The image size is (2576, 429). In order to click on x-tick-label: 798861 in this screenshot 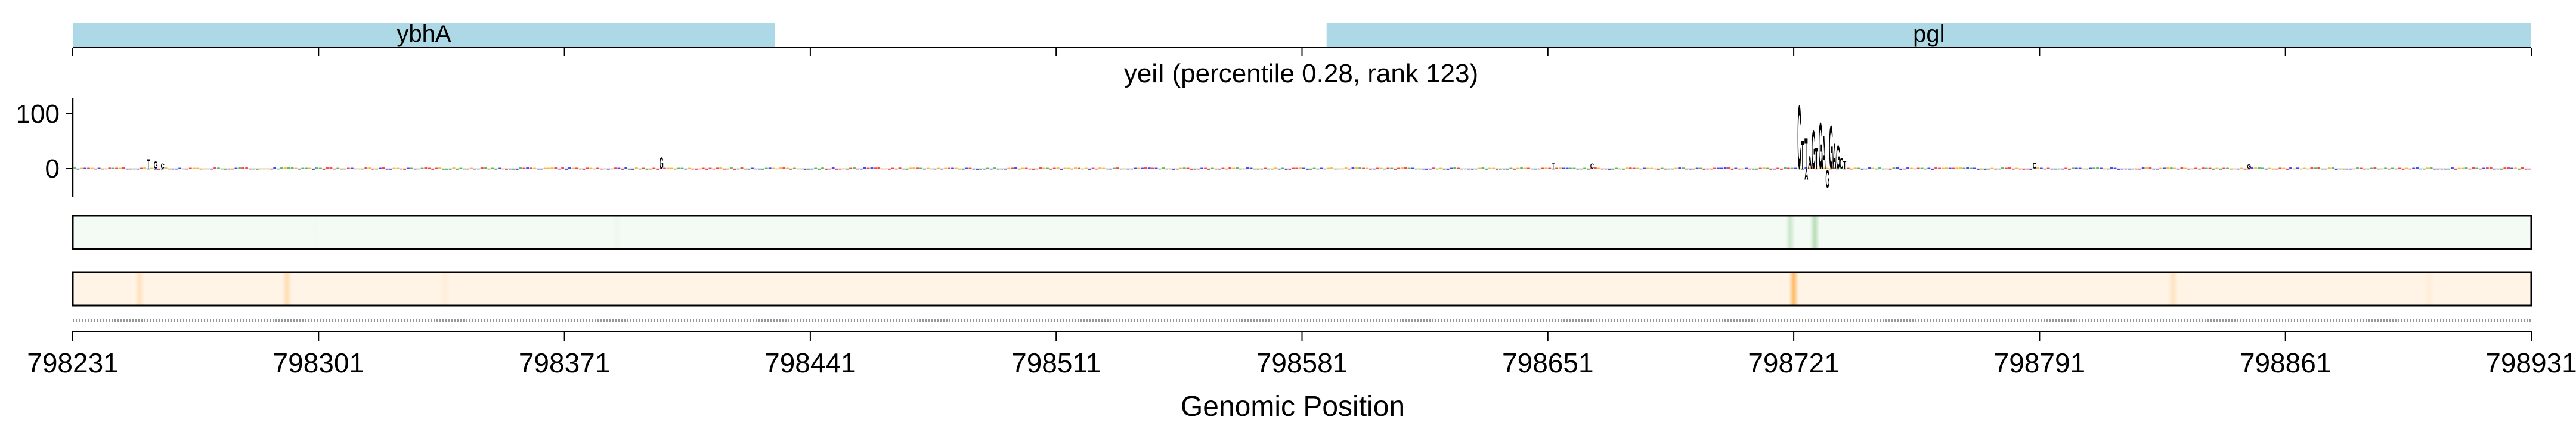, I will do `click(2286, 362)`.